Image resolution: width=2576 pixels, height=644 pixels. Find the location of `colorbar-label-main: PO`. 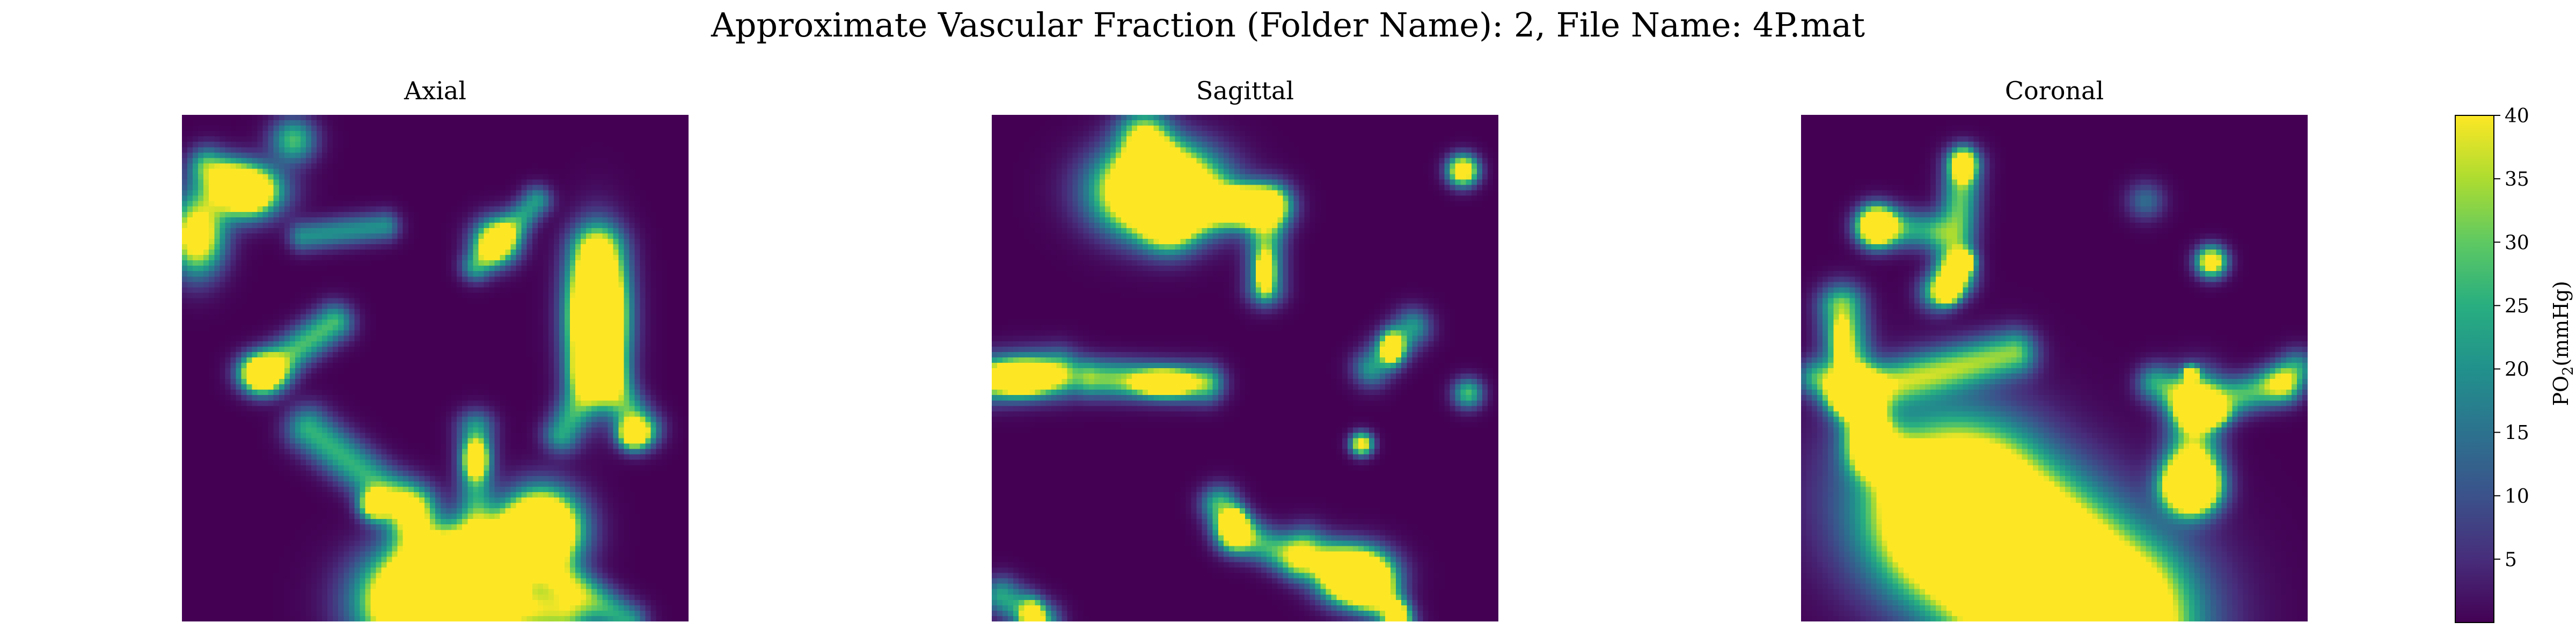

colorbar-label-main: PO is located at coordinates (2561, 391).